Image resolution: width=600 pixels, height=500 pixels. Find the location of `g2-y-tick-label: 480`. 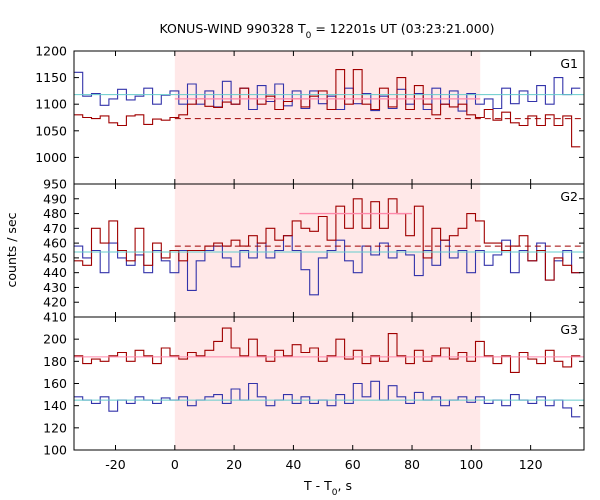

g2-y-tick-label: 480 is located at coordinates (55, 213).